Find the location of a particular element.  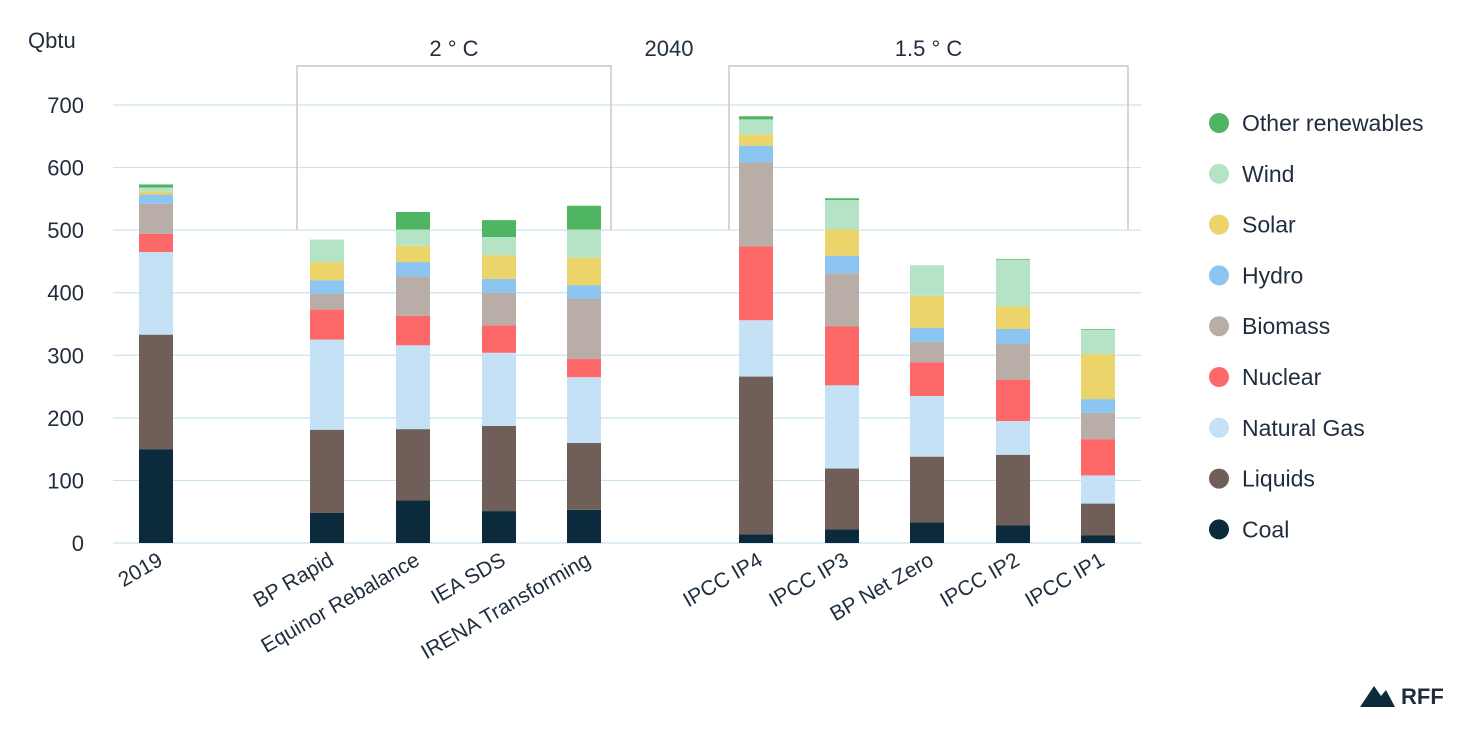

legend-item: Natural Gas is located at coordinates (1287, 428).